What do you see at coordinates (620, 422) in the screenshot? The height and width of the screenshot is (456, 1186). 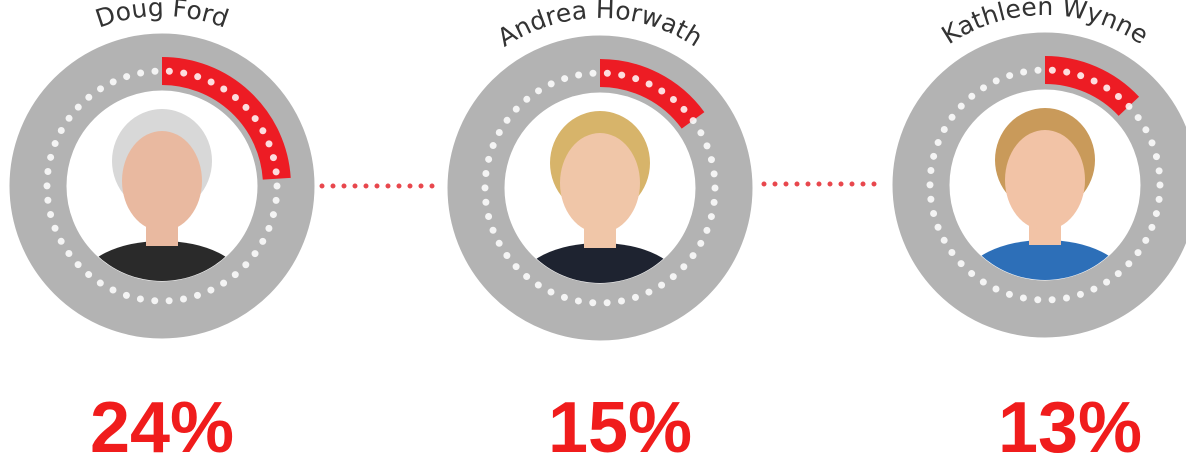 I see `value-label: 15%` at bounding box center [620, 422].